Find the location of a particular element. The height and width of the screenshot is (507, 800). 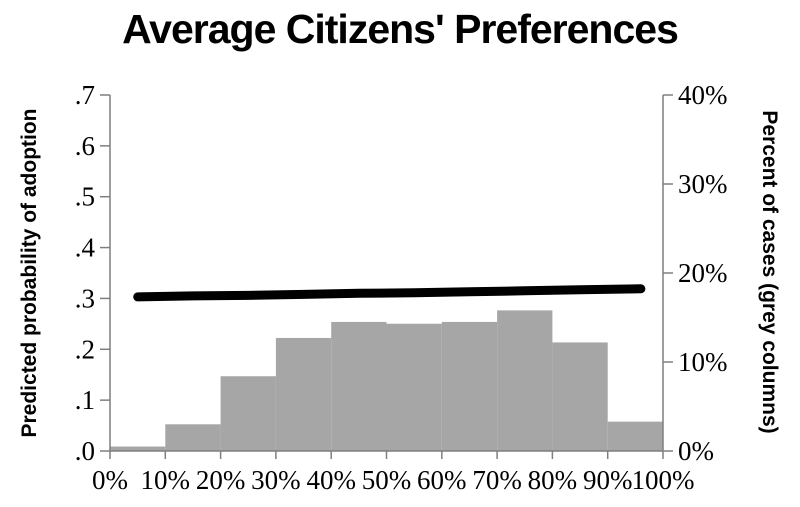

x-axis-tick-label: 0% is located at coordinates (110, 480).